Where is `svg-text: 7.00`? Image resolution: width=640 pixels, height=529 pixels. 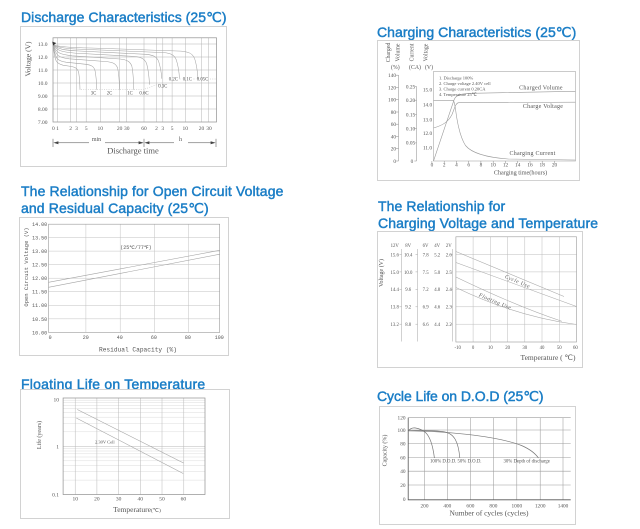 svg-text: 7.00 is located at coordinates (43, 123).